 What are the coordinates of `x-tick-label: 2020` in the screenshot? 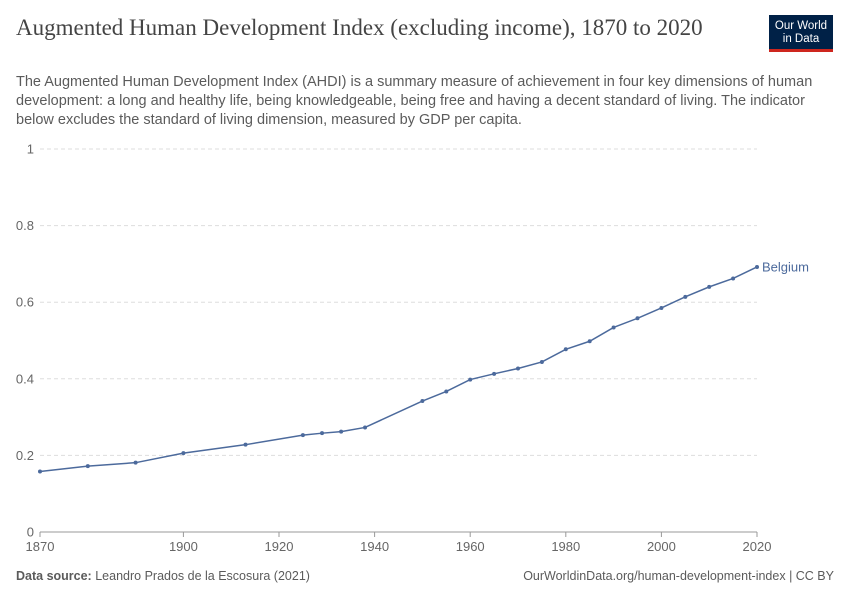 It's located at (757, 546).